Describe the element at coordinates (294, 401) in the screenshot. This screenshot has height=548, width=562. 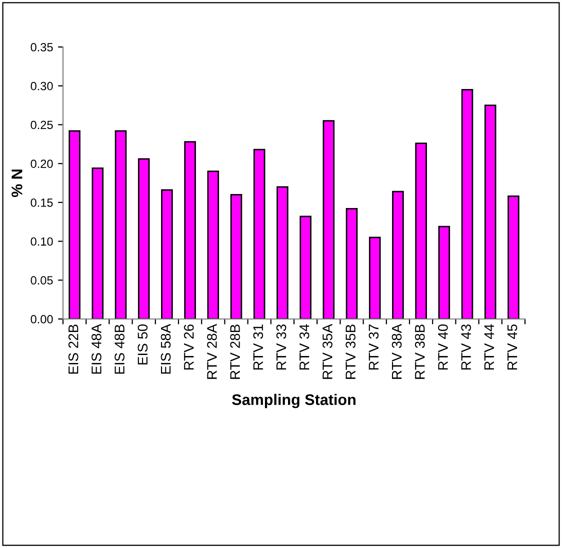
I see `x-axis-title: Sampling Station` at that location.